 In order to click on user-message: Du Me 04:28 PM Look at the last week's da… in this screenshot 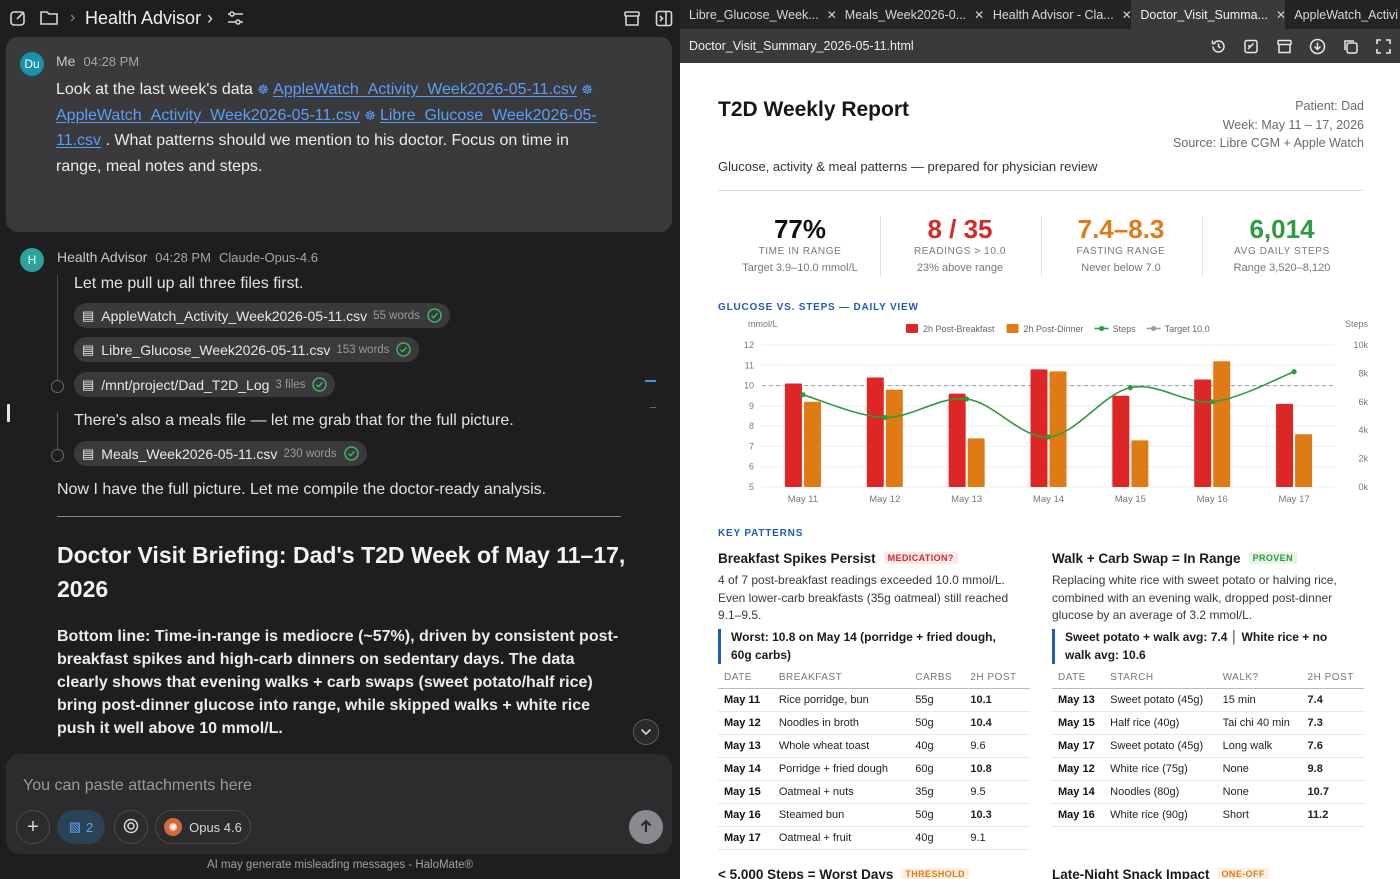, I will do `click(339, 134)`.